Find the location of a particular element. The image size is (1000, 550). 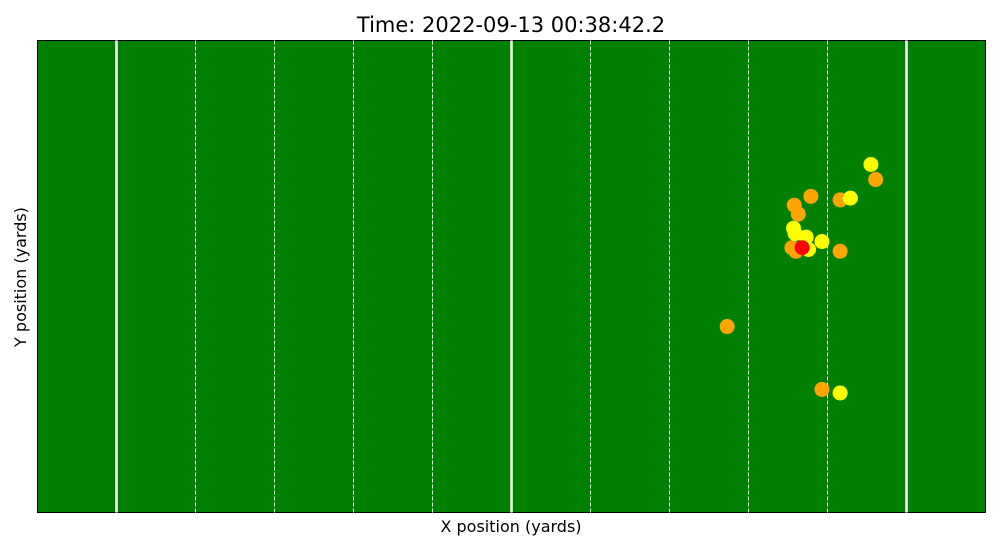

y-axis-label: Y position (yards) is located at coordinates (20, 277).